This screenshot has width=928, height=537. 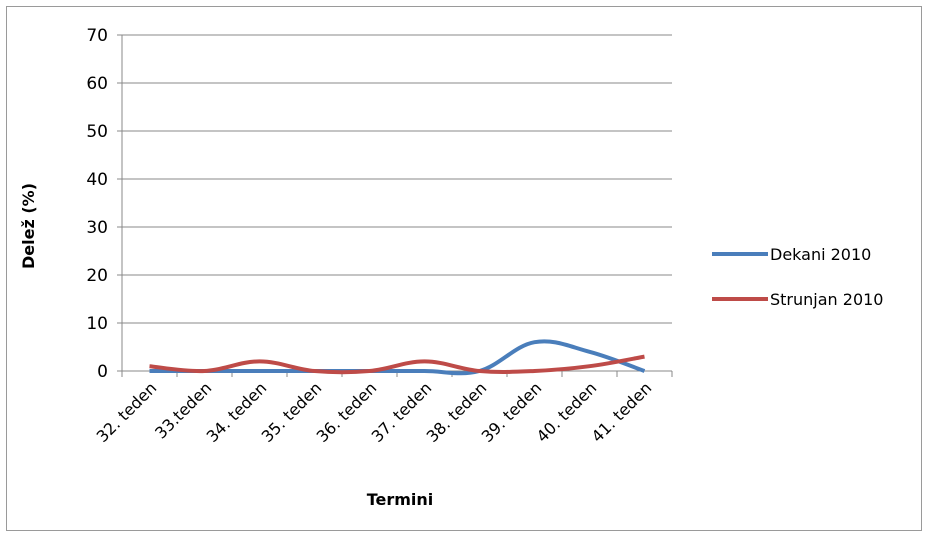 I want to click on y-tick-label: 0, so click(x=102, y=372).